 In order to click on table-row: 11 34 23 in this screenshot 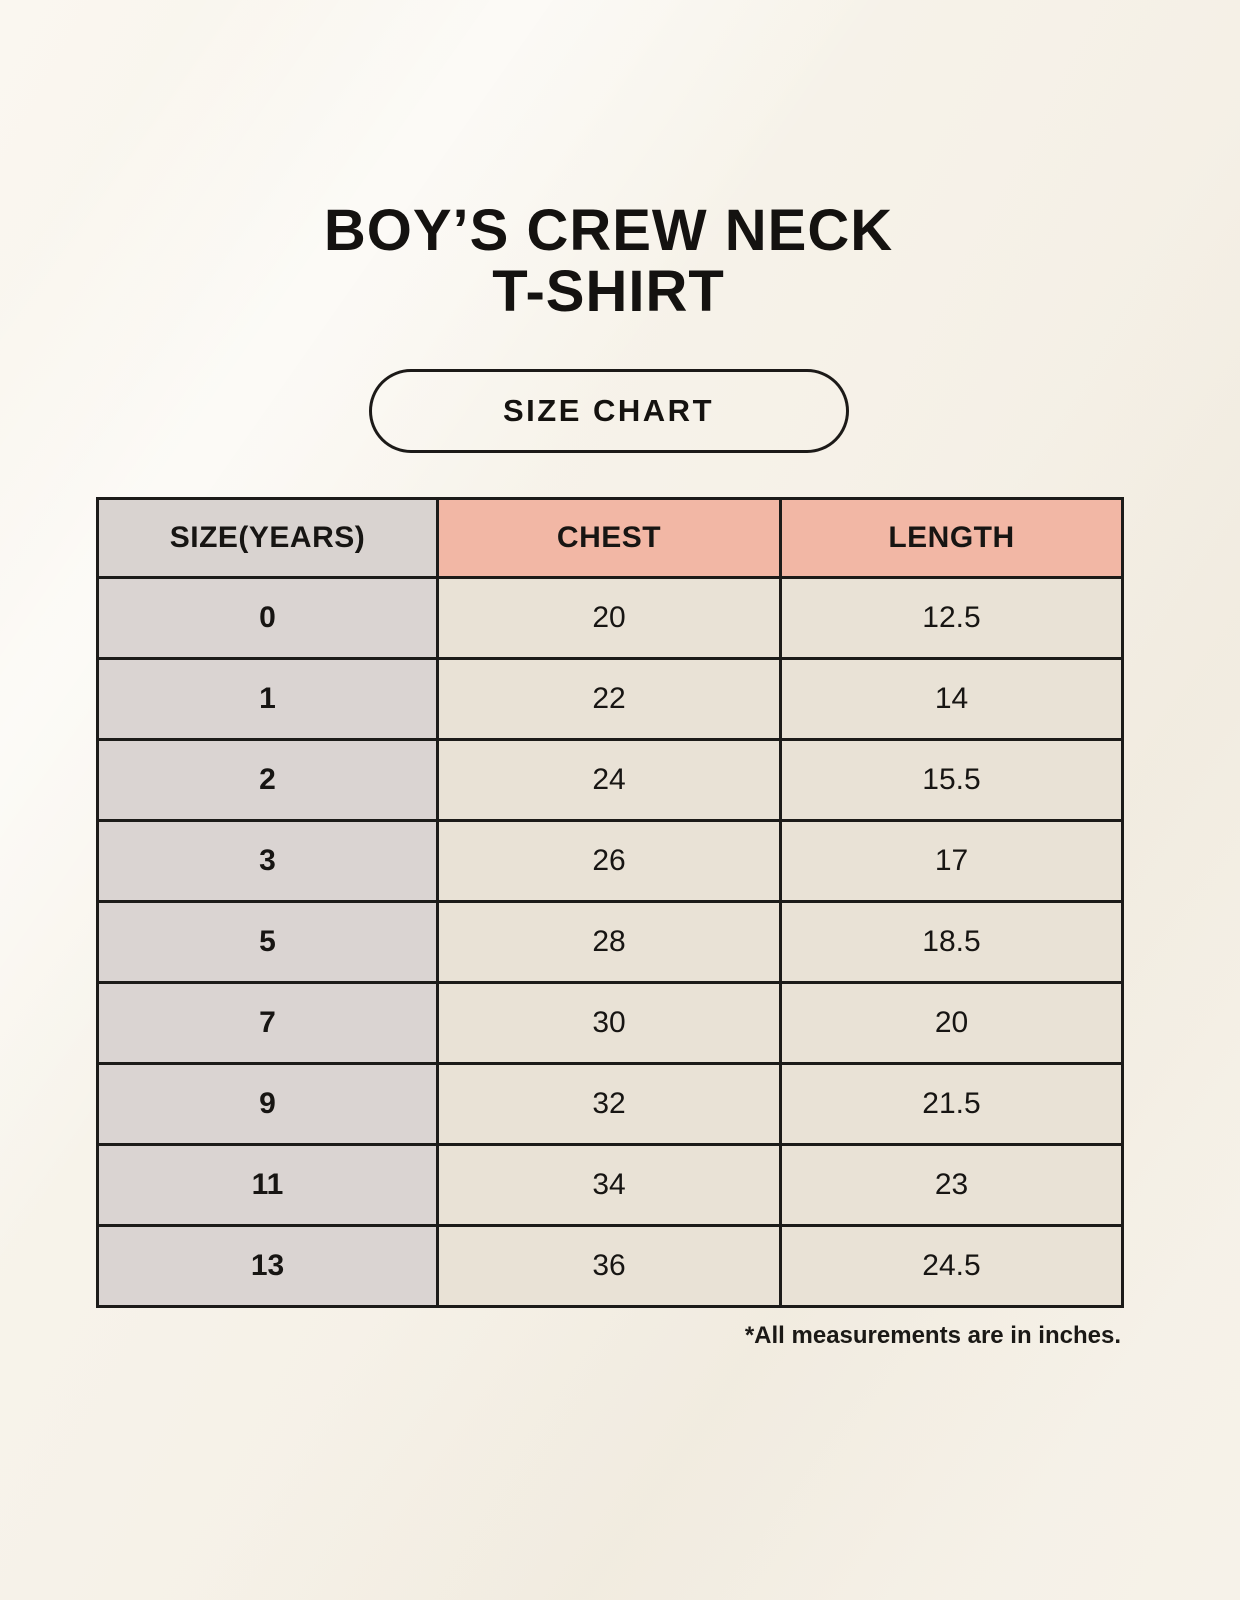, I will do `click(610, 1184)`.